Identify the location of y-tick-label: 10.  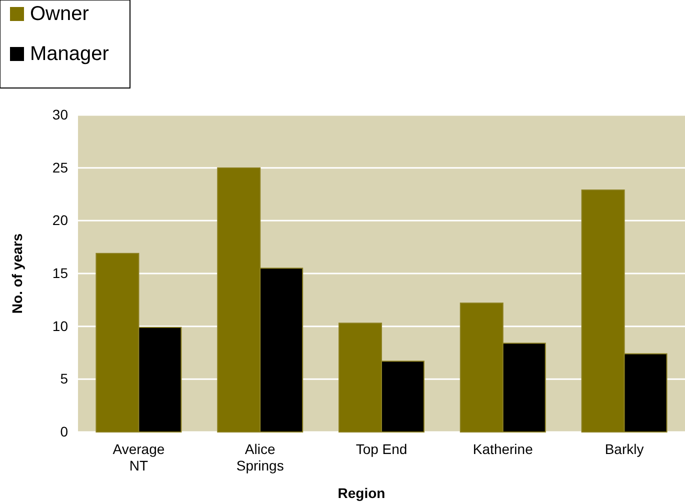
(60, 326).